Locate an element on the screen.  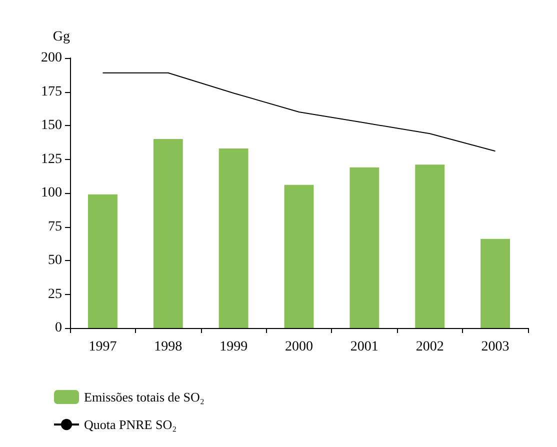
y-tick-label: 25 is located at coordinates (55, 294).